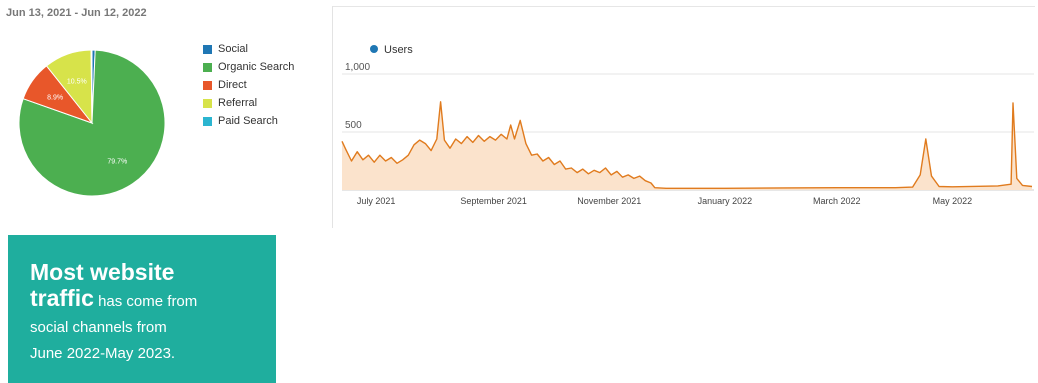 This screenshot has height=383, width=1038. I want to click on legend-item-social: Social, so click(248, 49).